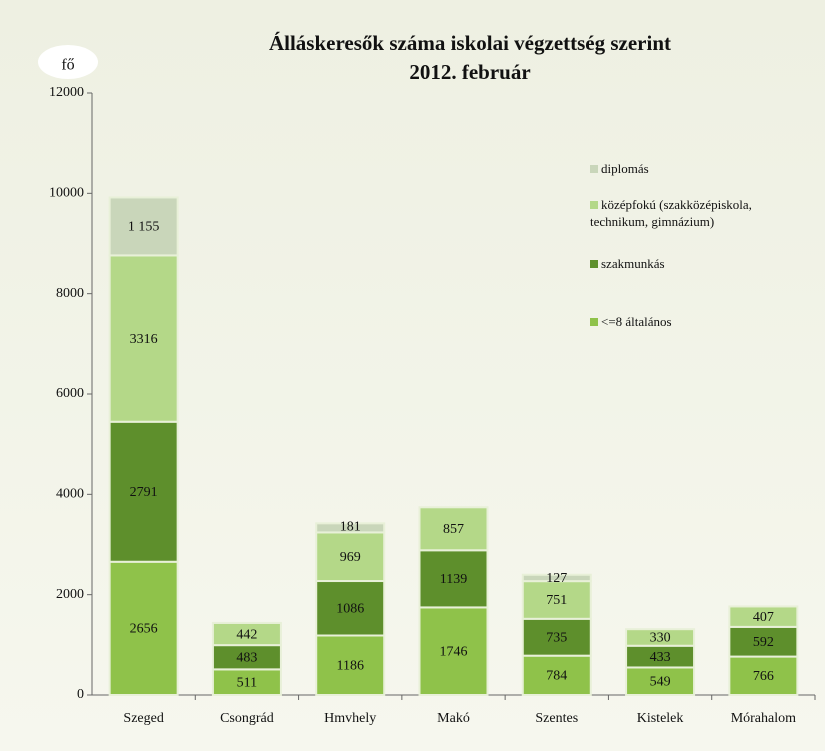 This screenshot has height=751, width=825. Describe the element at coordinates (469, 72) in the screenshot. I see `chart-subtitle: 2012. február` at that location.